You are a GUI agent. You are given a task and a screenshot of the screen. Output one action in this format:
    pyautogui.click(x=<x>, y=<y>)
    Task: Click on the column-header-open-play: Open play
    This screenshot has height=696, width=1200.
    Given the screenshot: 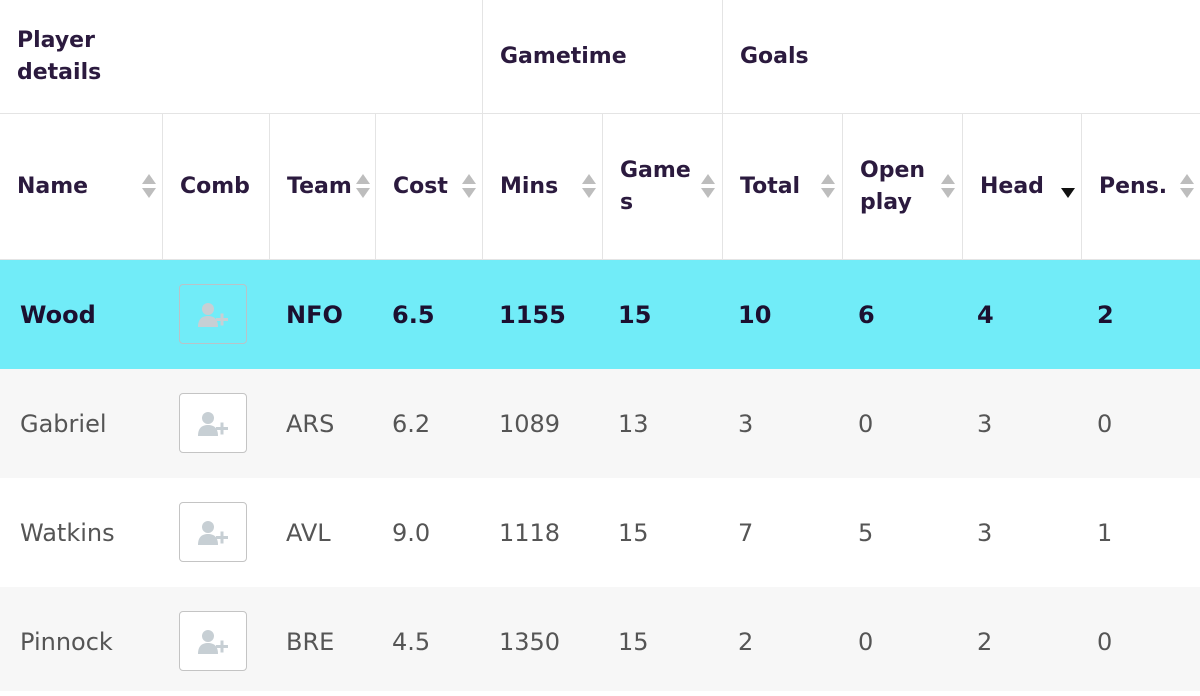 What is the action you would take?
    pyautogui.click(x=903, y=186)
    